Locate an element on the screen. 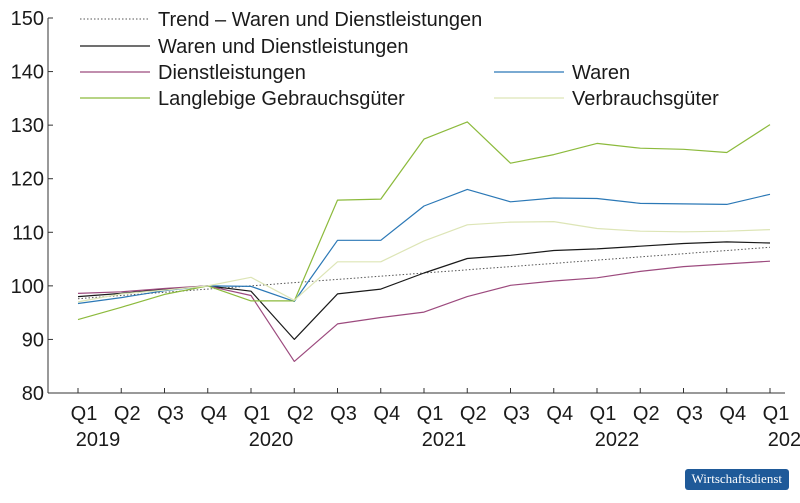 The width and height of the screenshot is (800, 503). x-year-label: 2023 is located at coordinates (784, 440).